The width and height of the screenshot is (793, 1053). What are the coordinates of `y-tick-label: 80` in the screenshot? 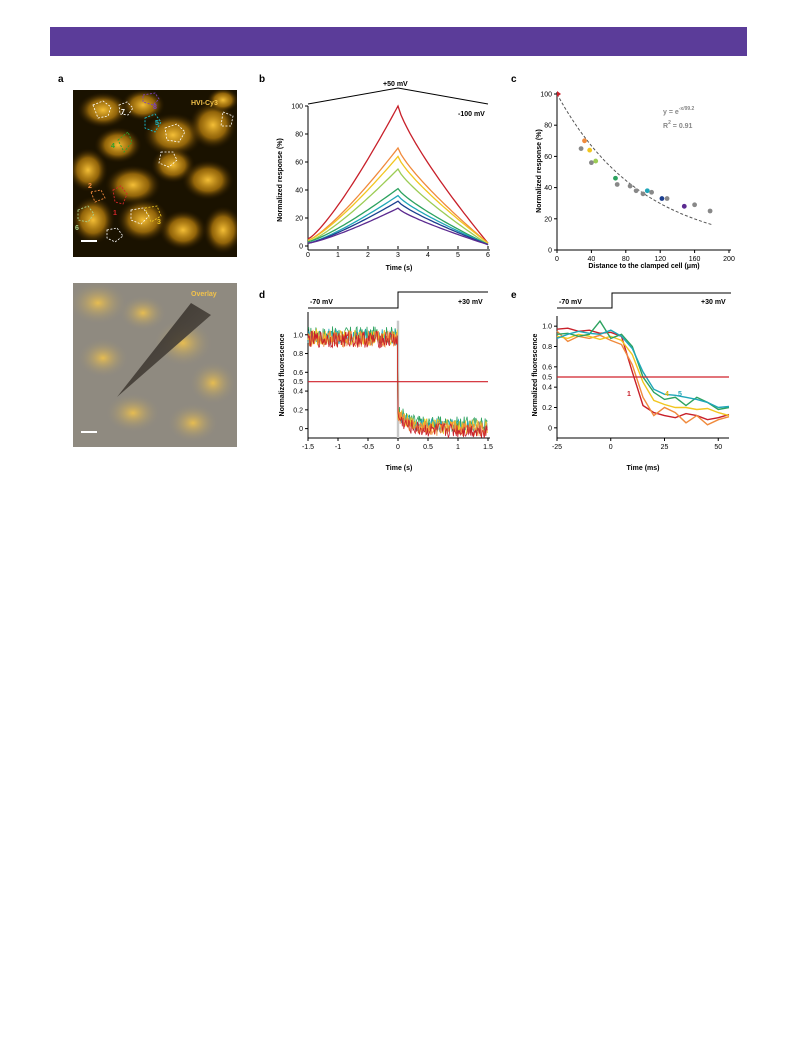 It's located at (299, 135).